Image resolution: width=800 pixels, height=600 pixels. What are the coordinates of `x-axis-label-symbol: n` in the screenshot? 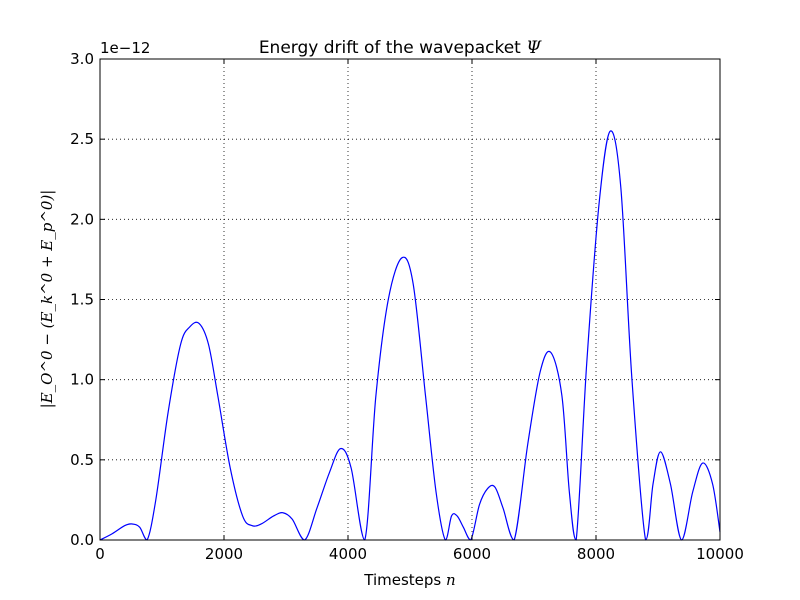 It's located at (451, 580).